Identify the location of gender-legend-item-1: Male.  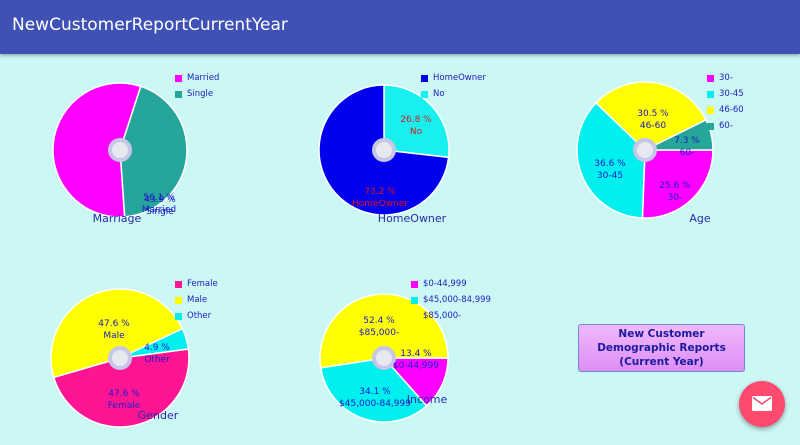
(196, 300).